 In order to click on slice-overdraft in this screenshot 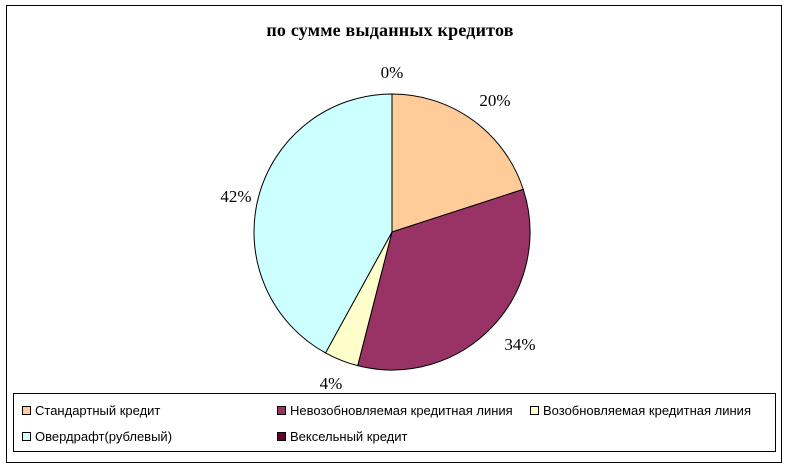, I will do `click(323, 223)`.